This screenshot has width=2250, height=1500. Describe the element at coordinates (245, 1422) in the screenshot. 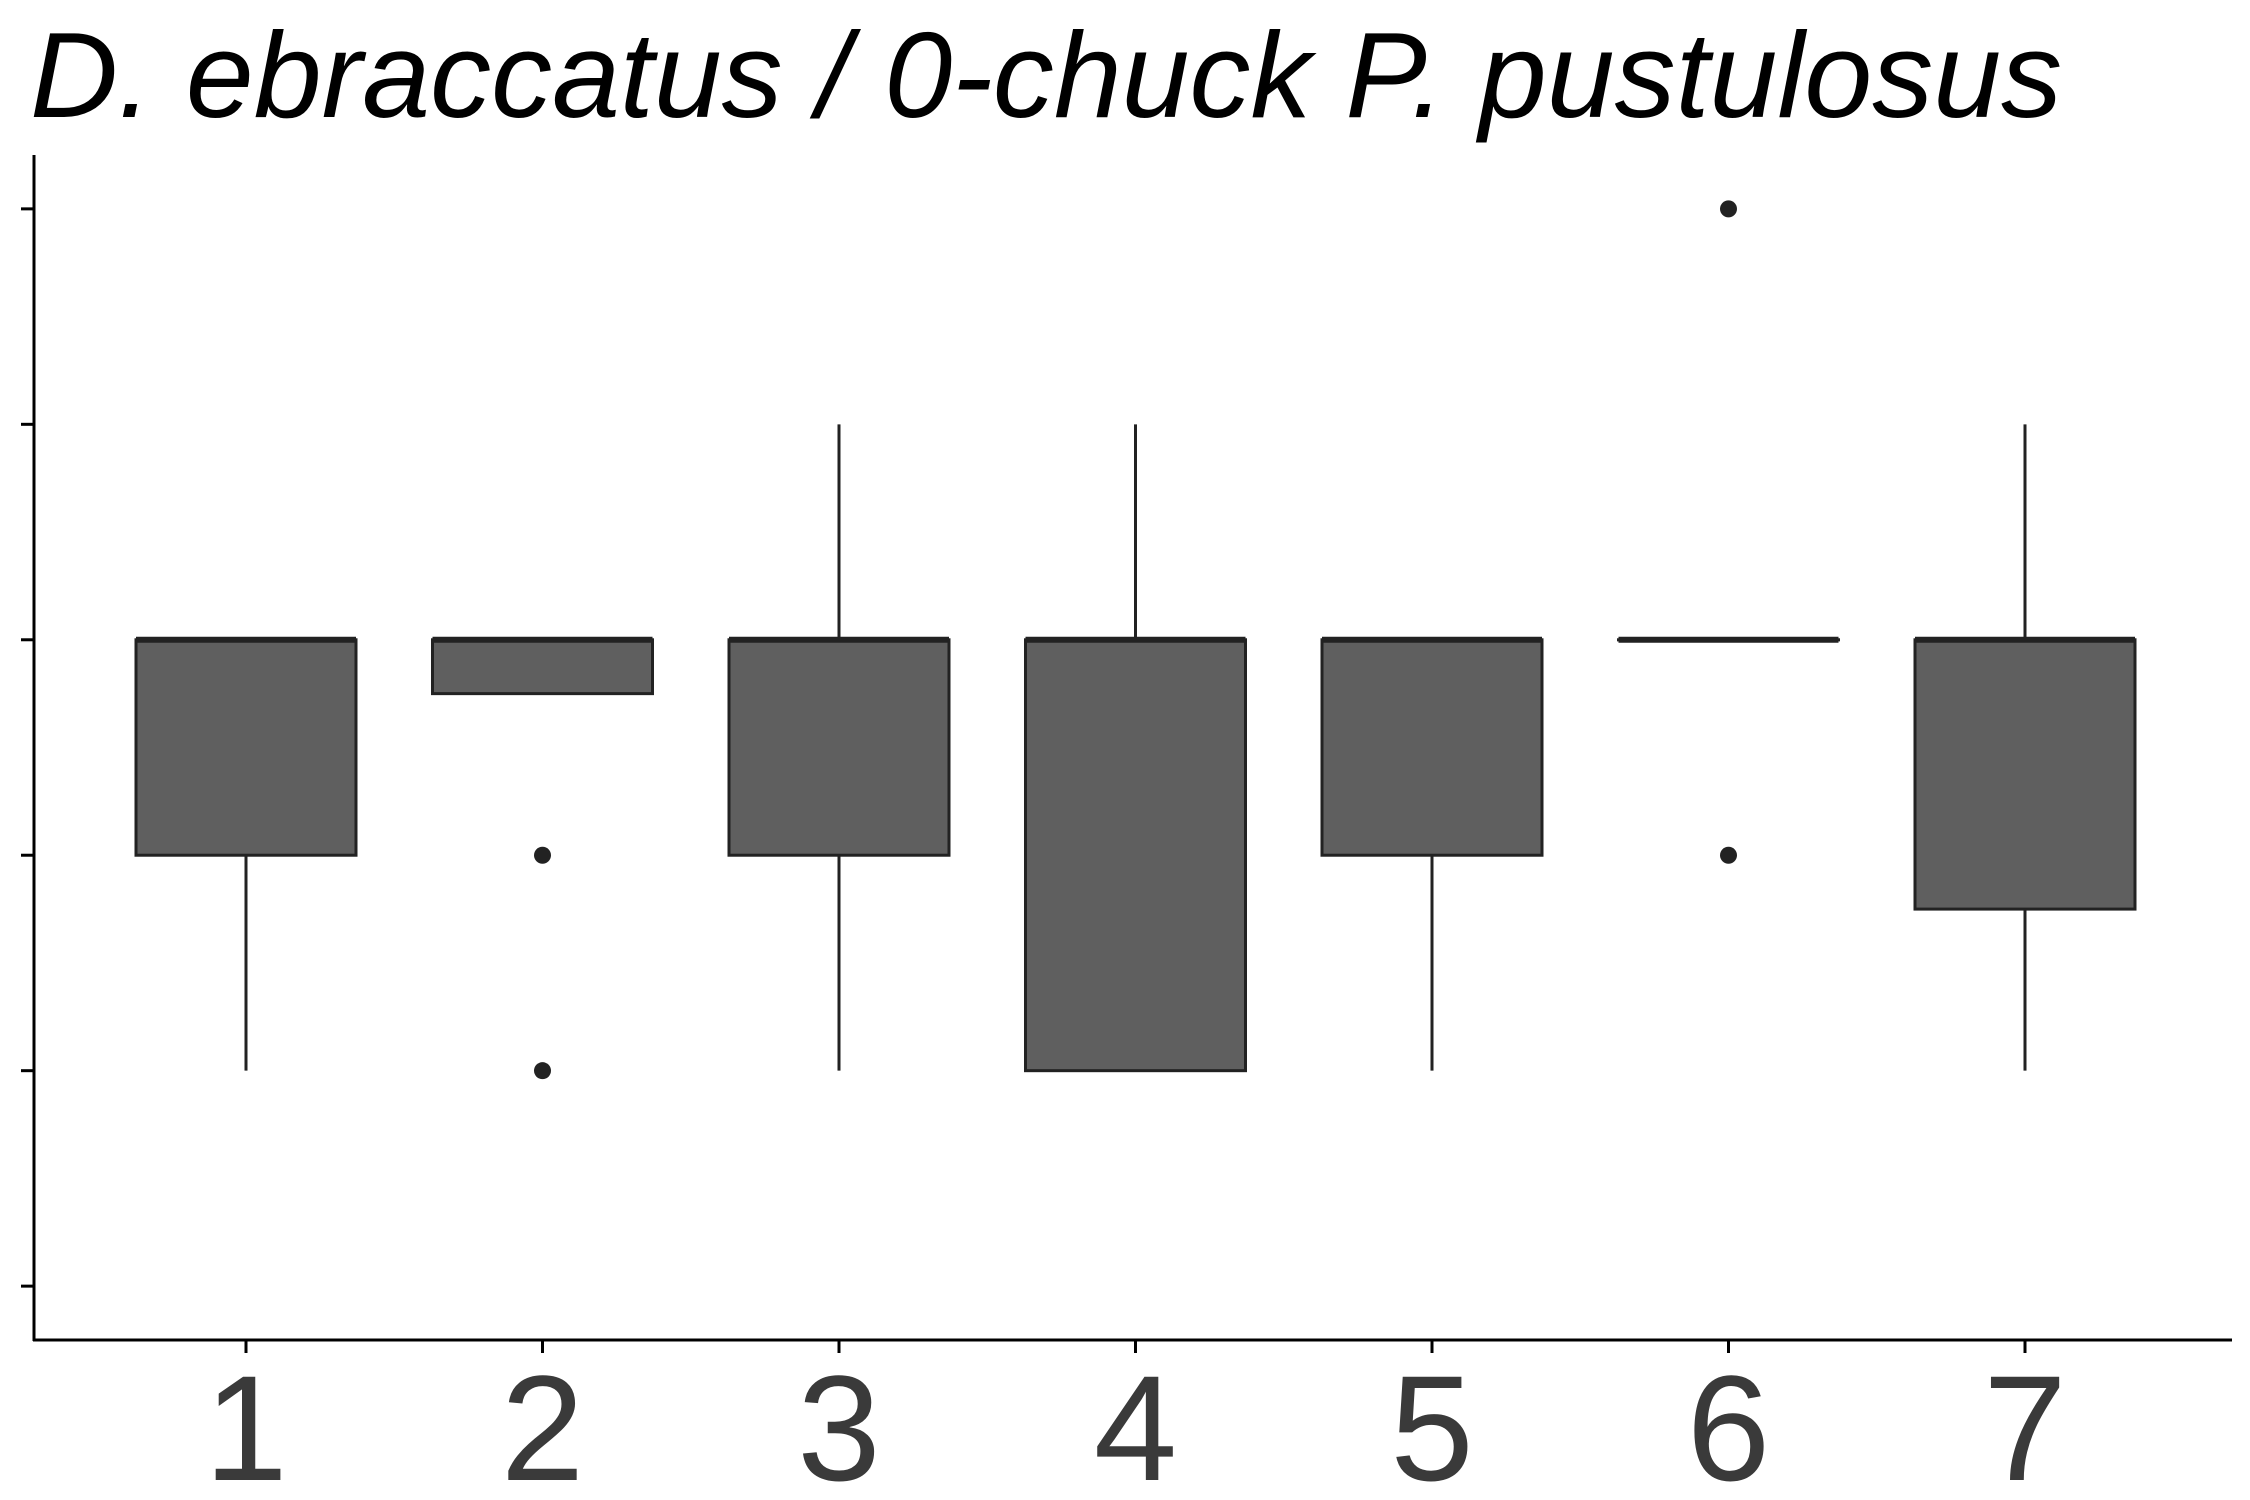

I see `x-tick-label: 1` at that location.